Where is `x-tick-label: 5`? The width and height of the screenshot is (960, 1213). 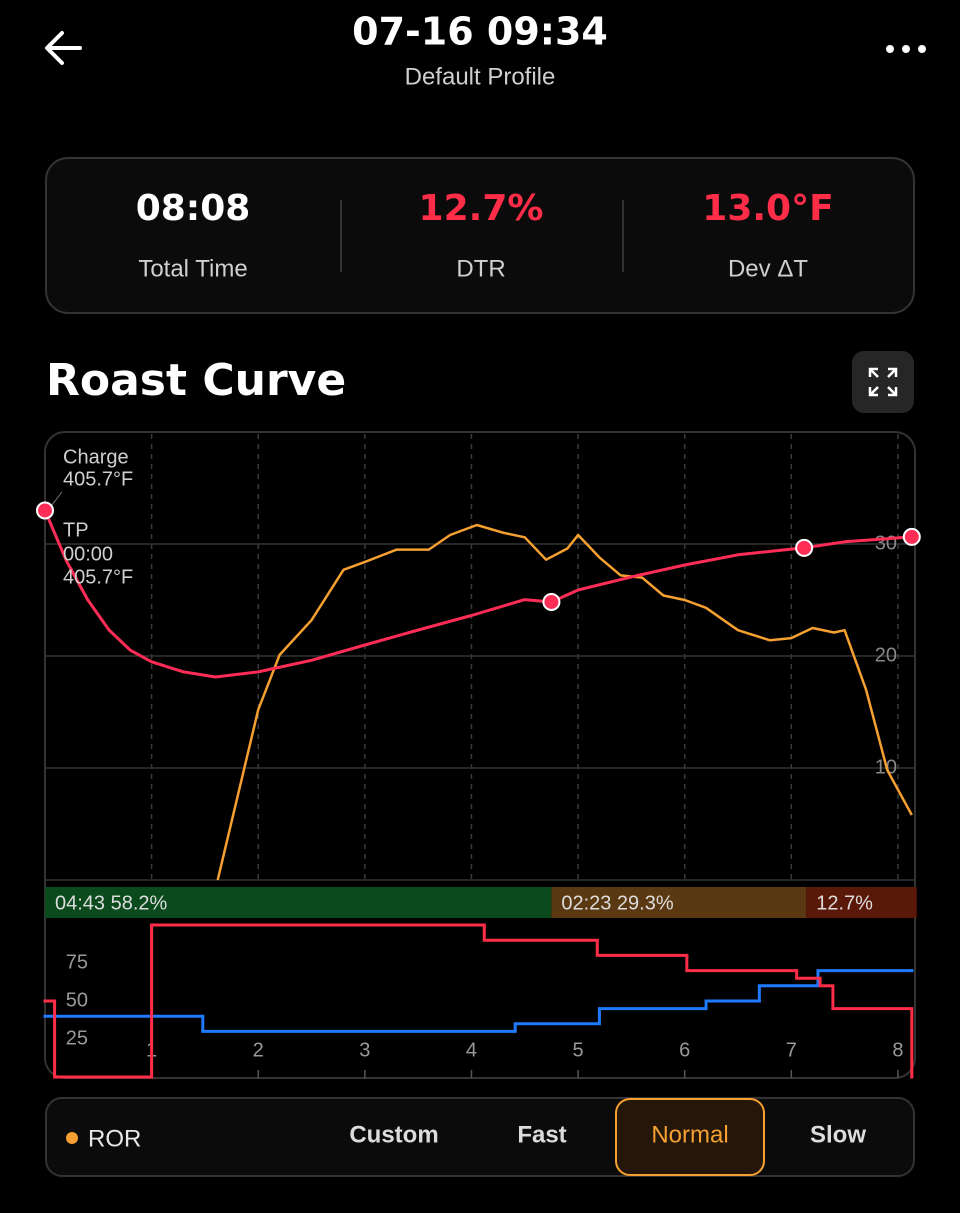 x-tick-label: 5 is located at coordinates (578, 1050).